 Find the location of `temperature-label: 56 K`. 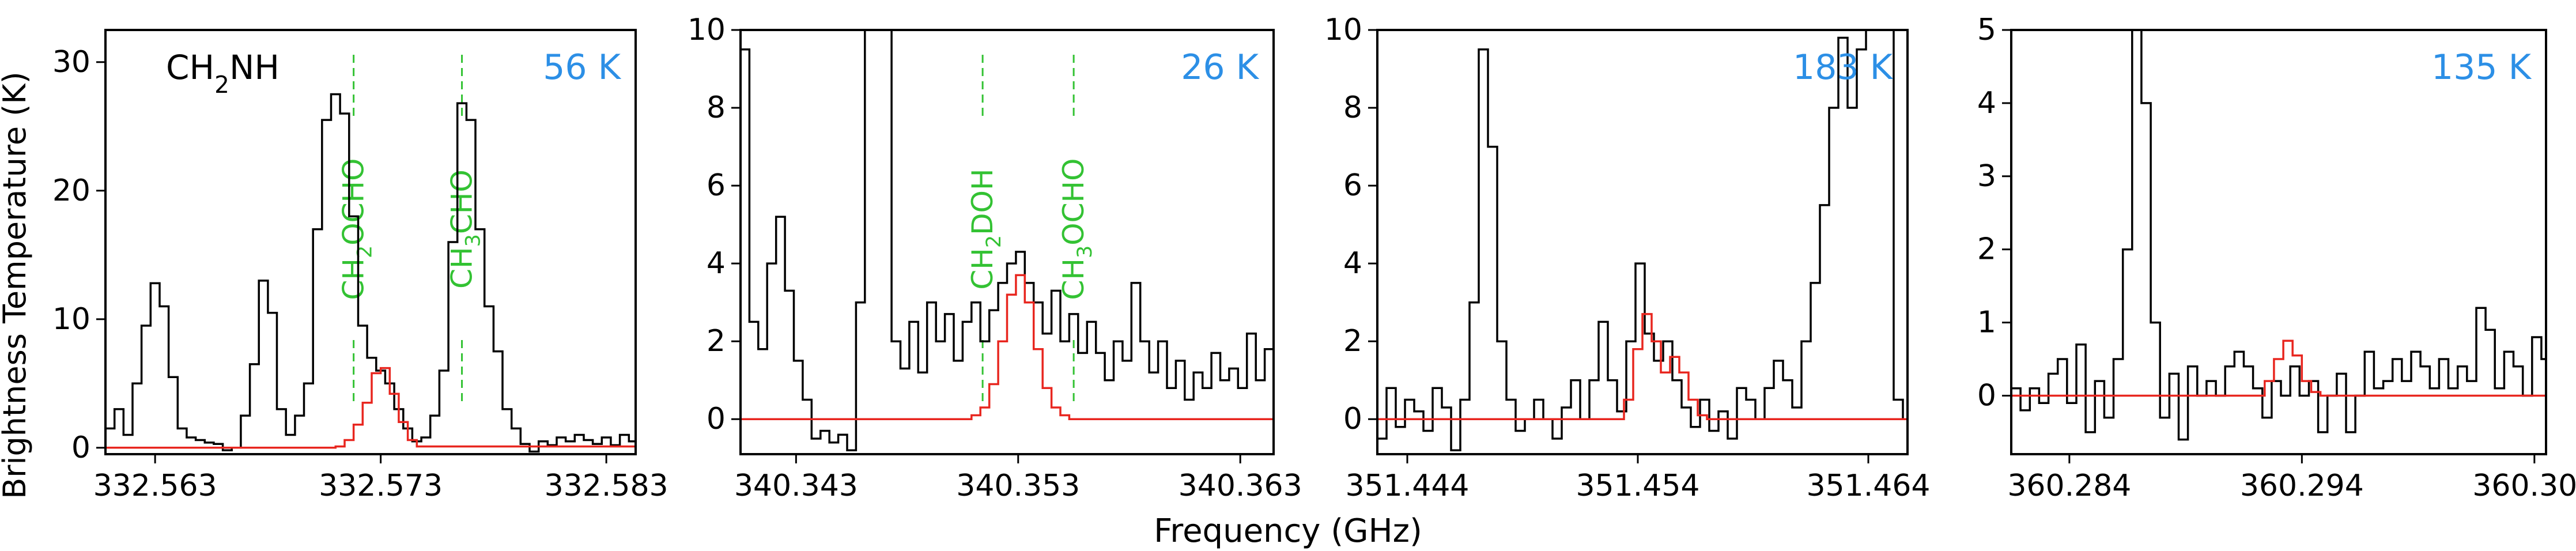

temperature-label: 56 K is located at coordinates (582, 67).